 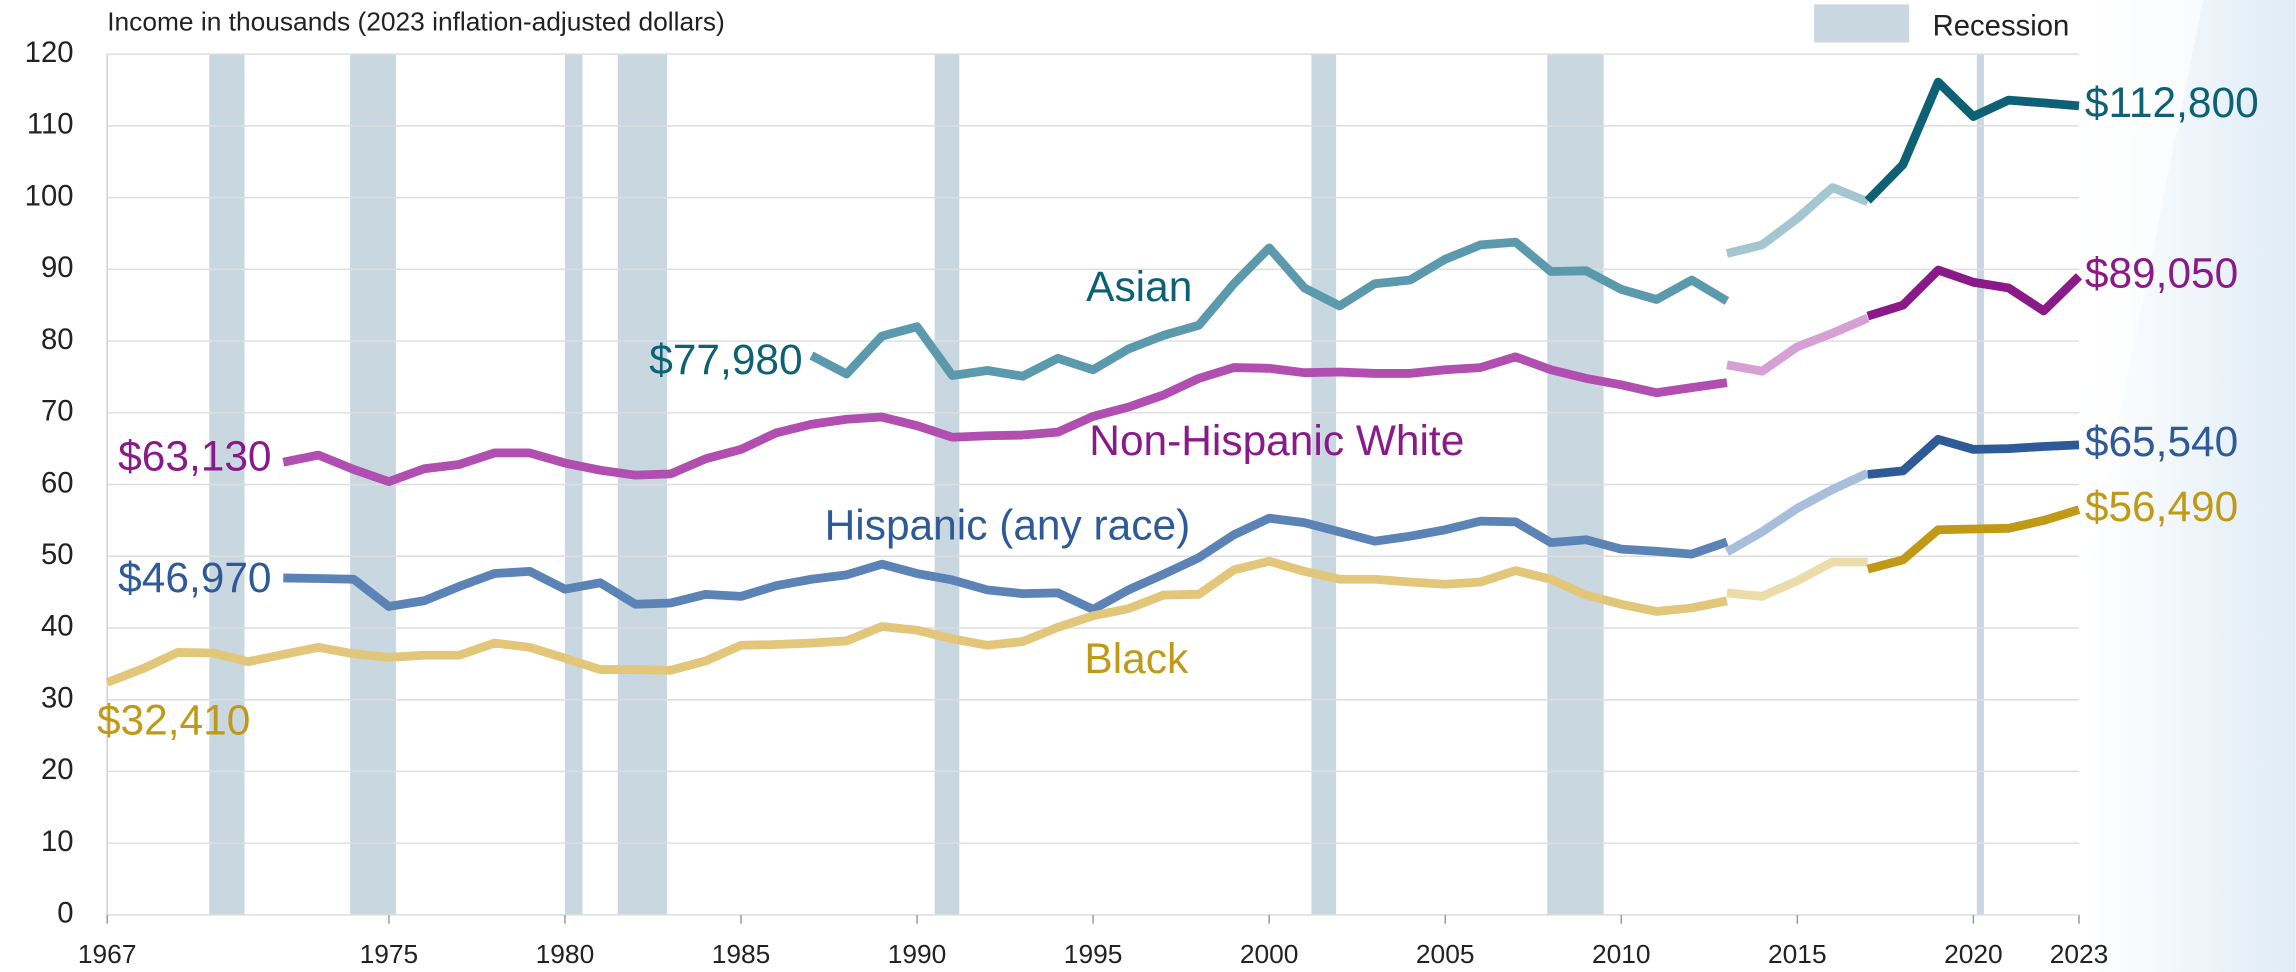 I want to click on x-tick-label: 1985, so click(x=741, y=954).